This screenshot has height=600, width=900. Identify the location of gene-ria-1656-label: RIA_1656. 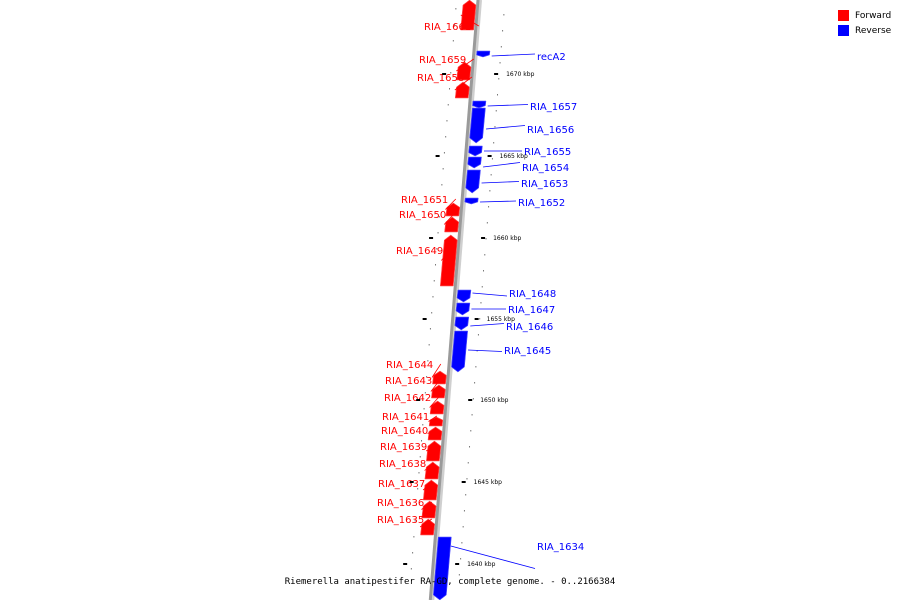
(550, 130).